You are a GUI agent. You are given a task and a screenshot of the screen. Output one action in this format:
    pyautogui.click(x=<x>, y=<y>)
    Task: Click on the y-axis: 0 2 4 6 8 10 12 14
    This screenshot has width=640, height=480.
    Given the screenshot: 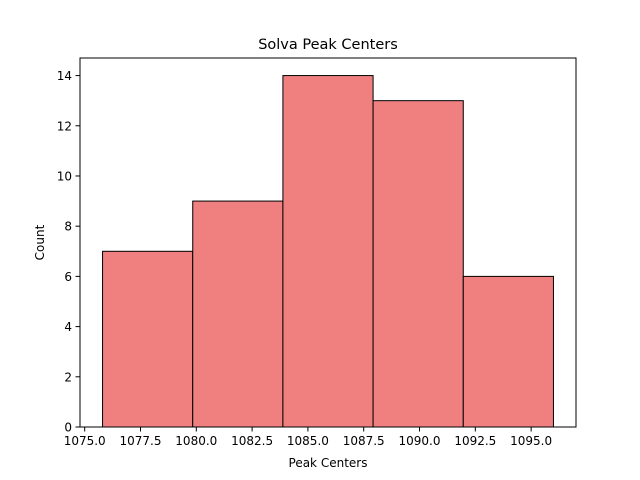 What is the action you would take?
    pyautogui.click(x=68, y=252)
    